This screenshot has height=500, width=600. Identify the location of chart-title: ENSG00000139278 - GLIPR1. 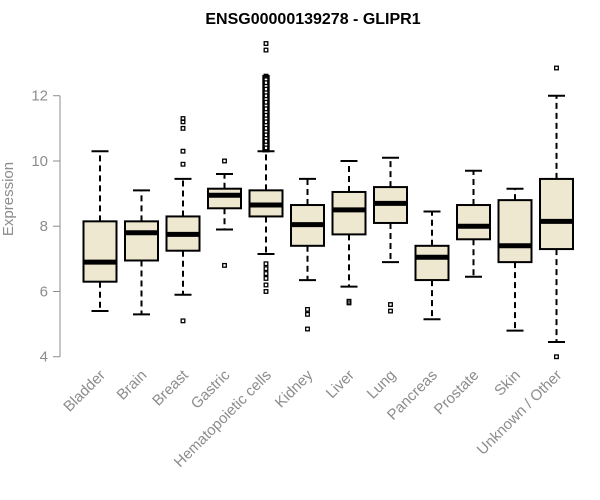
(312, 19).